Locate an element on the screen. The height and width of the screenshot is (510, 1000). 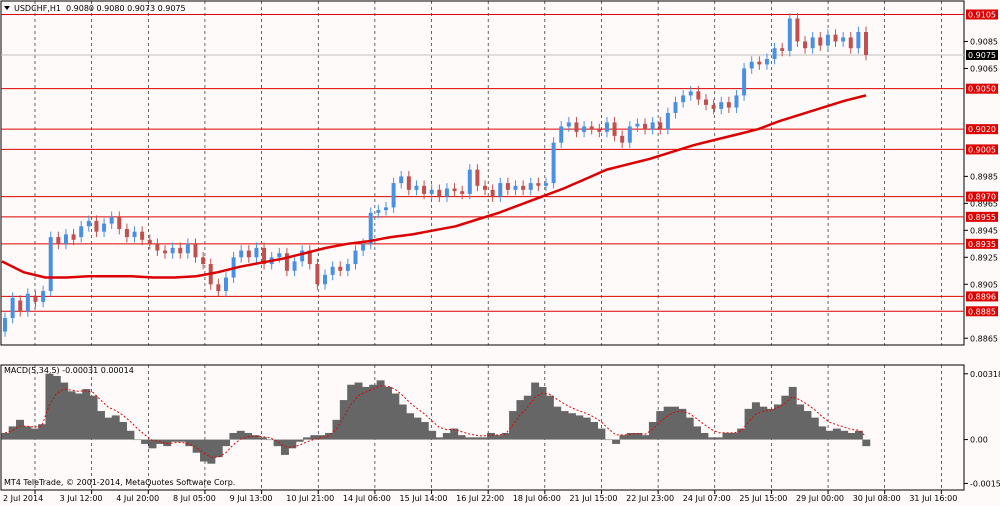
level-label: 0.9020 is located at coordinates (982, 129).